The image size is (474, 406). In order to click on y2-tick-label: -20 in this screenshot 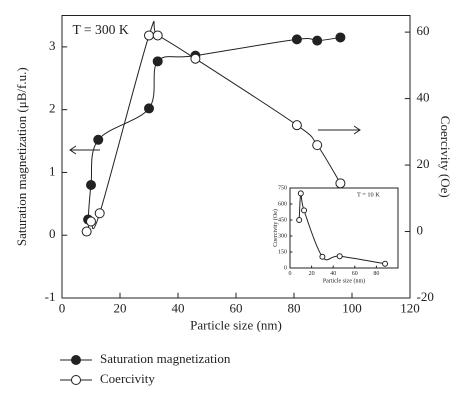, I will do `click(425, 296)`.